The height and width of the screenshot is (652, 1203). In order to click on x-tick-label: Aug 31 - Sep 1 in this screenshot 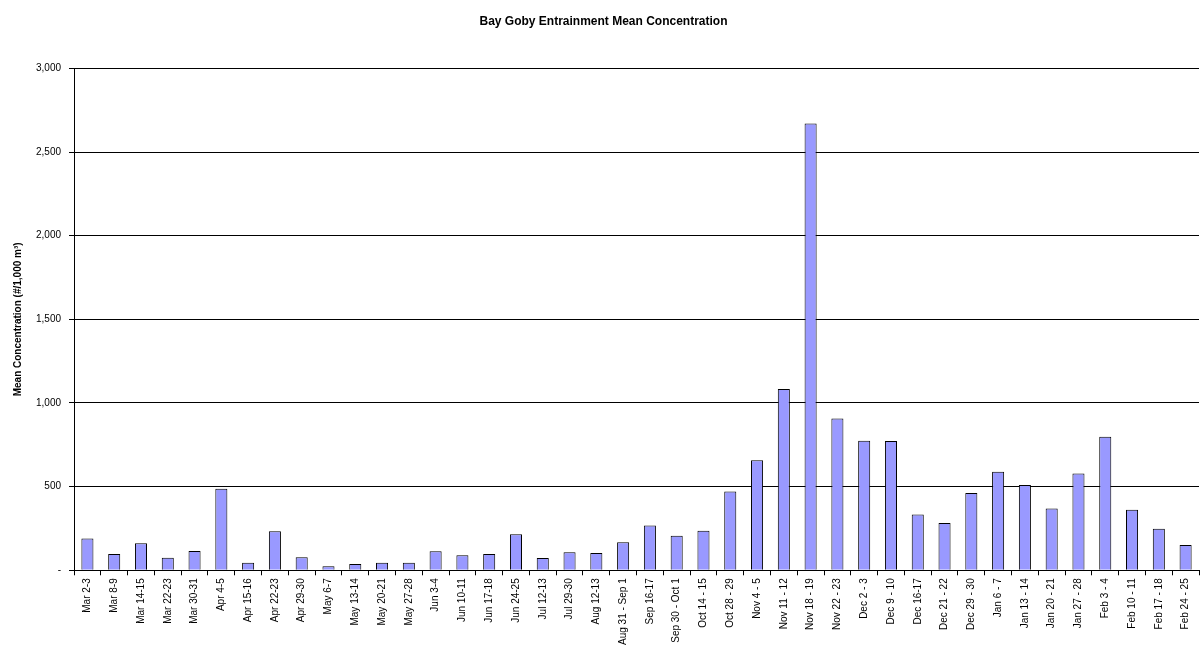, I will do `click(622, 611)`.